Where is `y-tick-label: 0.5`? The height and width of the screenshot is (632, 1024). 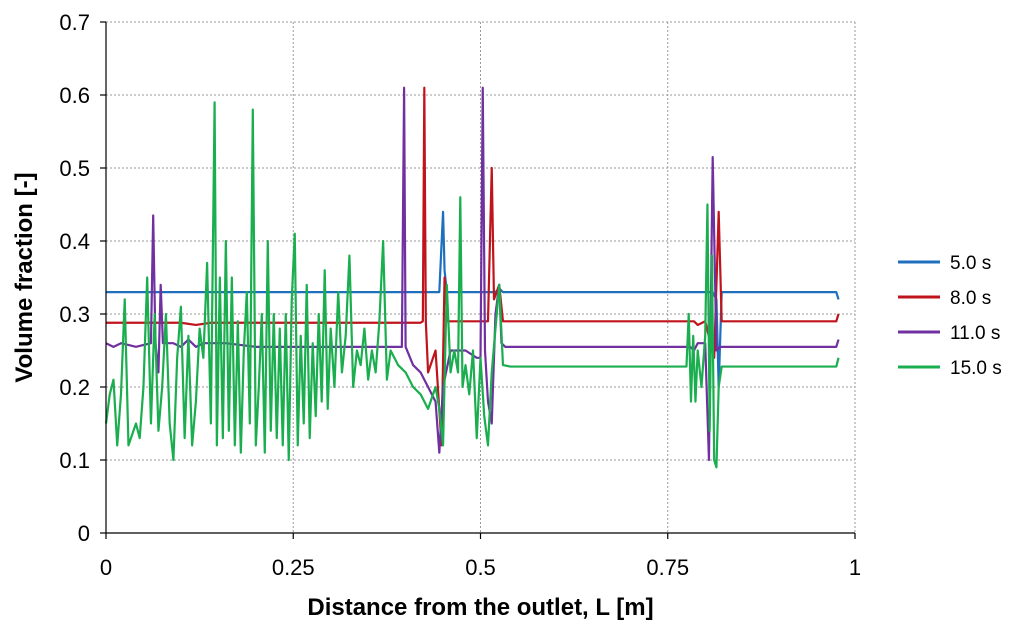 y-tick-label: 0.5 is located at coordinates (74, 168).